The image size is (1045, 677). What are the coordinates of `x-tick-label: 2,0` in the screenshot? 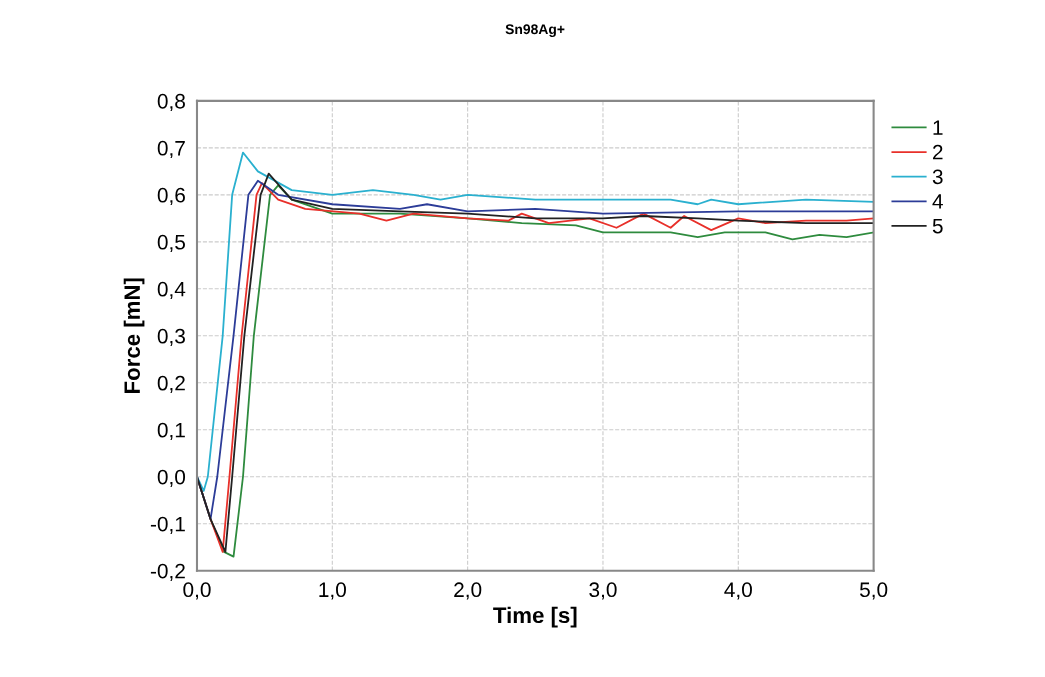 It's located at (468, 591).